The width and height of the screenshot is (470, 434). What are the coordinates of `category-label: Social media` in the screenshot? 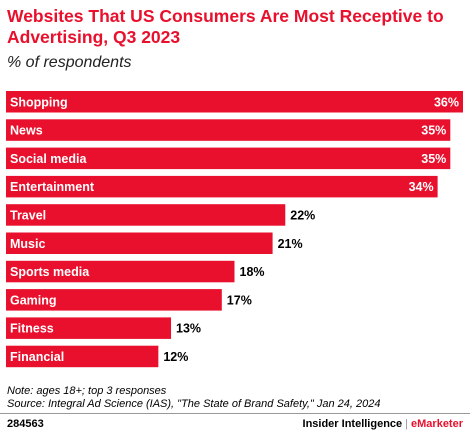 It's located at (48, 159).